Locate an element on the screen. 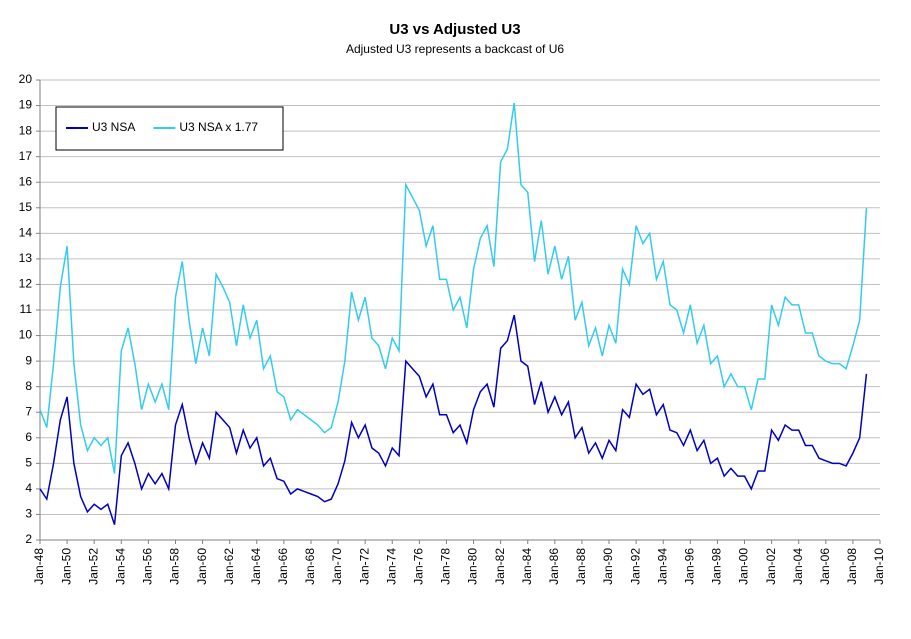  x-tick-label: Jan-66 is located at coordinates (283, 566).